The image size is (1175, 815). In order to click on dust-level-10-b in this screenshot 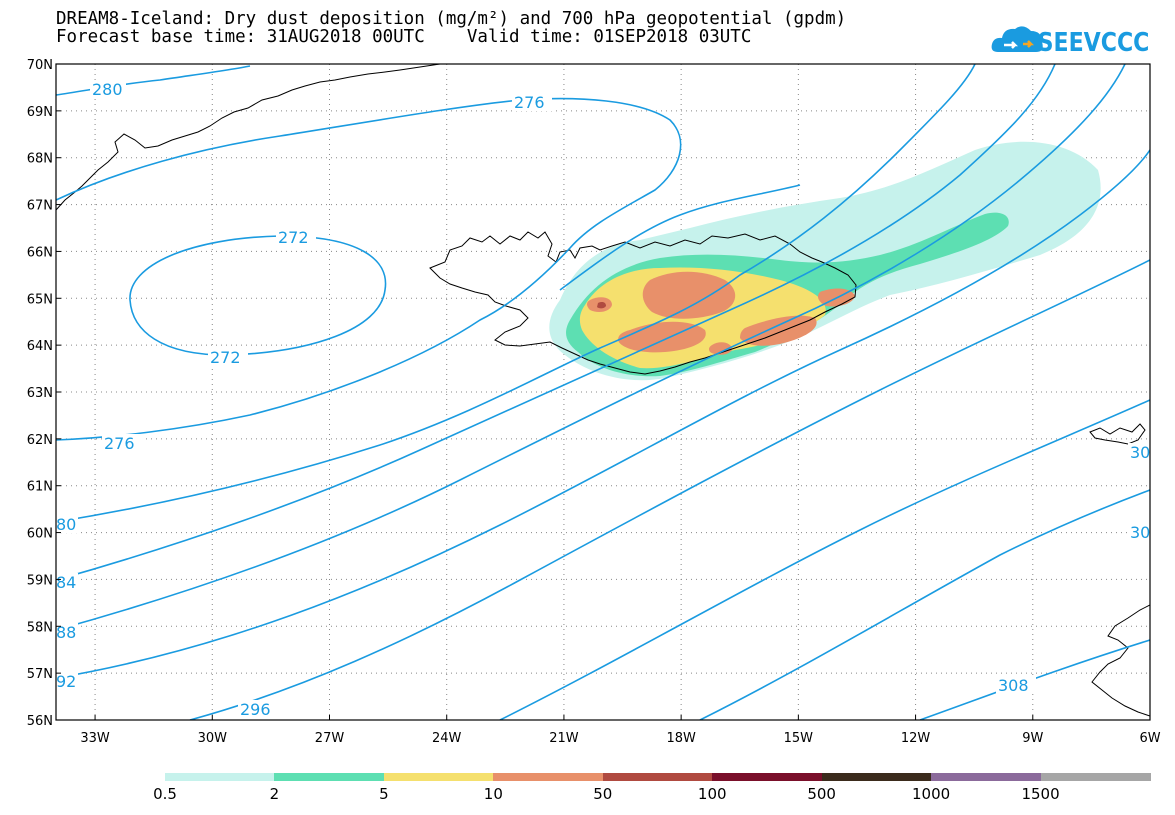, I will do `click(662, 337)`.